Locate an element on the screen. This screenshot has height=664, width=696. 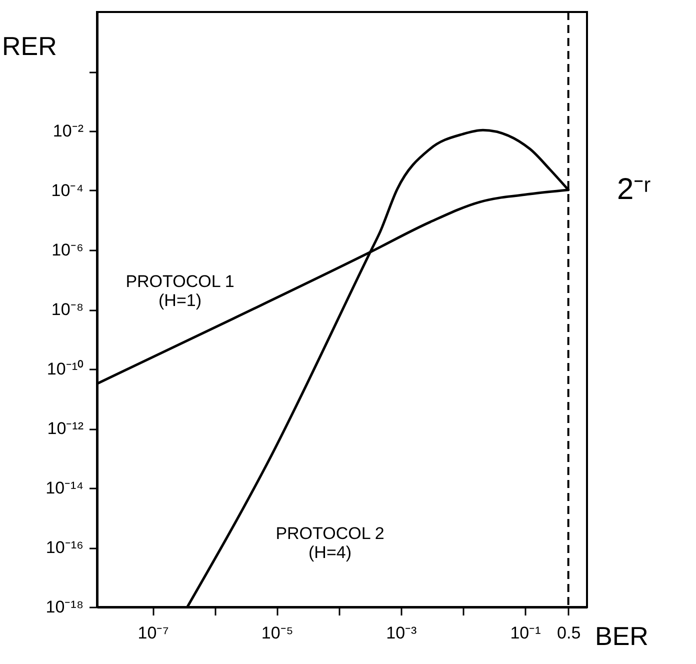
y-tick-label: 10⁻¹⁴ is located at coordinates (65, 488).